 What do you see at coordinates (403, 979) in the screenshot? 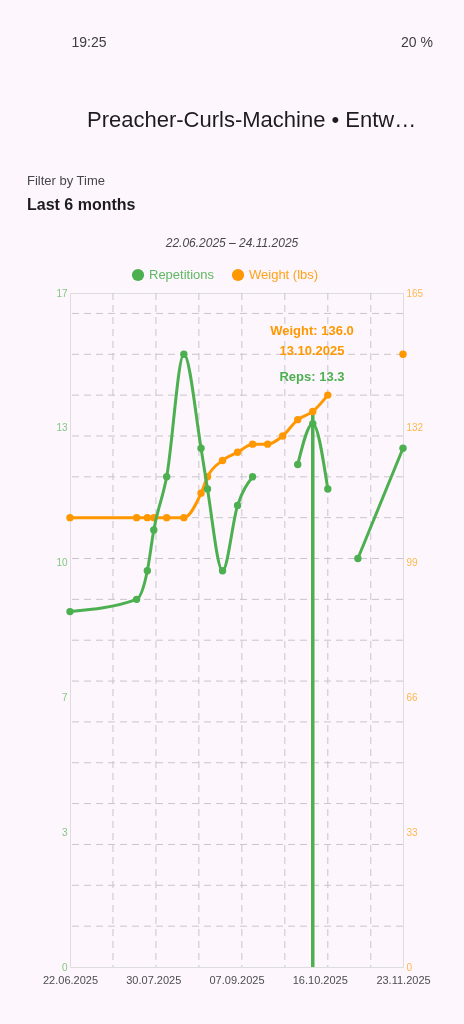
I see `x-tick-label: 23.11.2025` at bounding box center [403, 979].